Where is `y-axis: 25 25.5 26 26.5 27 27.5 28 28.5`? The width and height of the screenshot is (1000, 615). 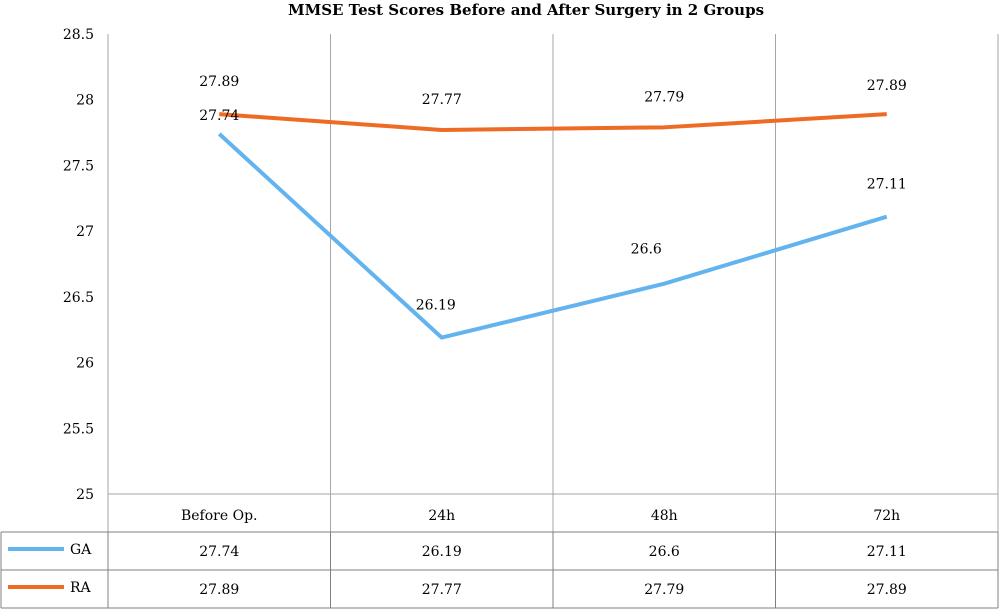
y-axis: 25 25.5 26 26.5 27 27.5 28 28.5 is located at coordinates (78, 265).